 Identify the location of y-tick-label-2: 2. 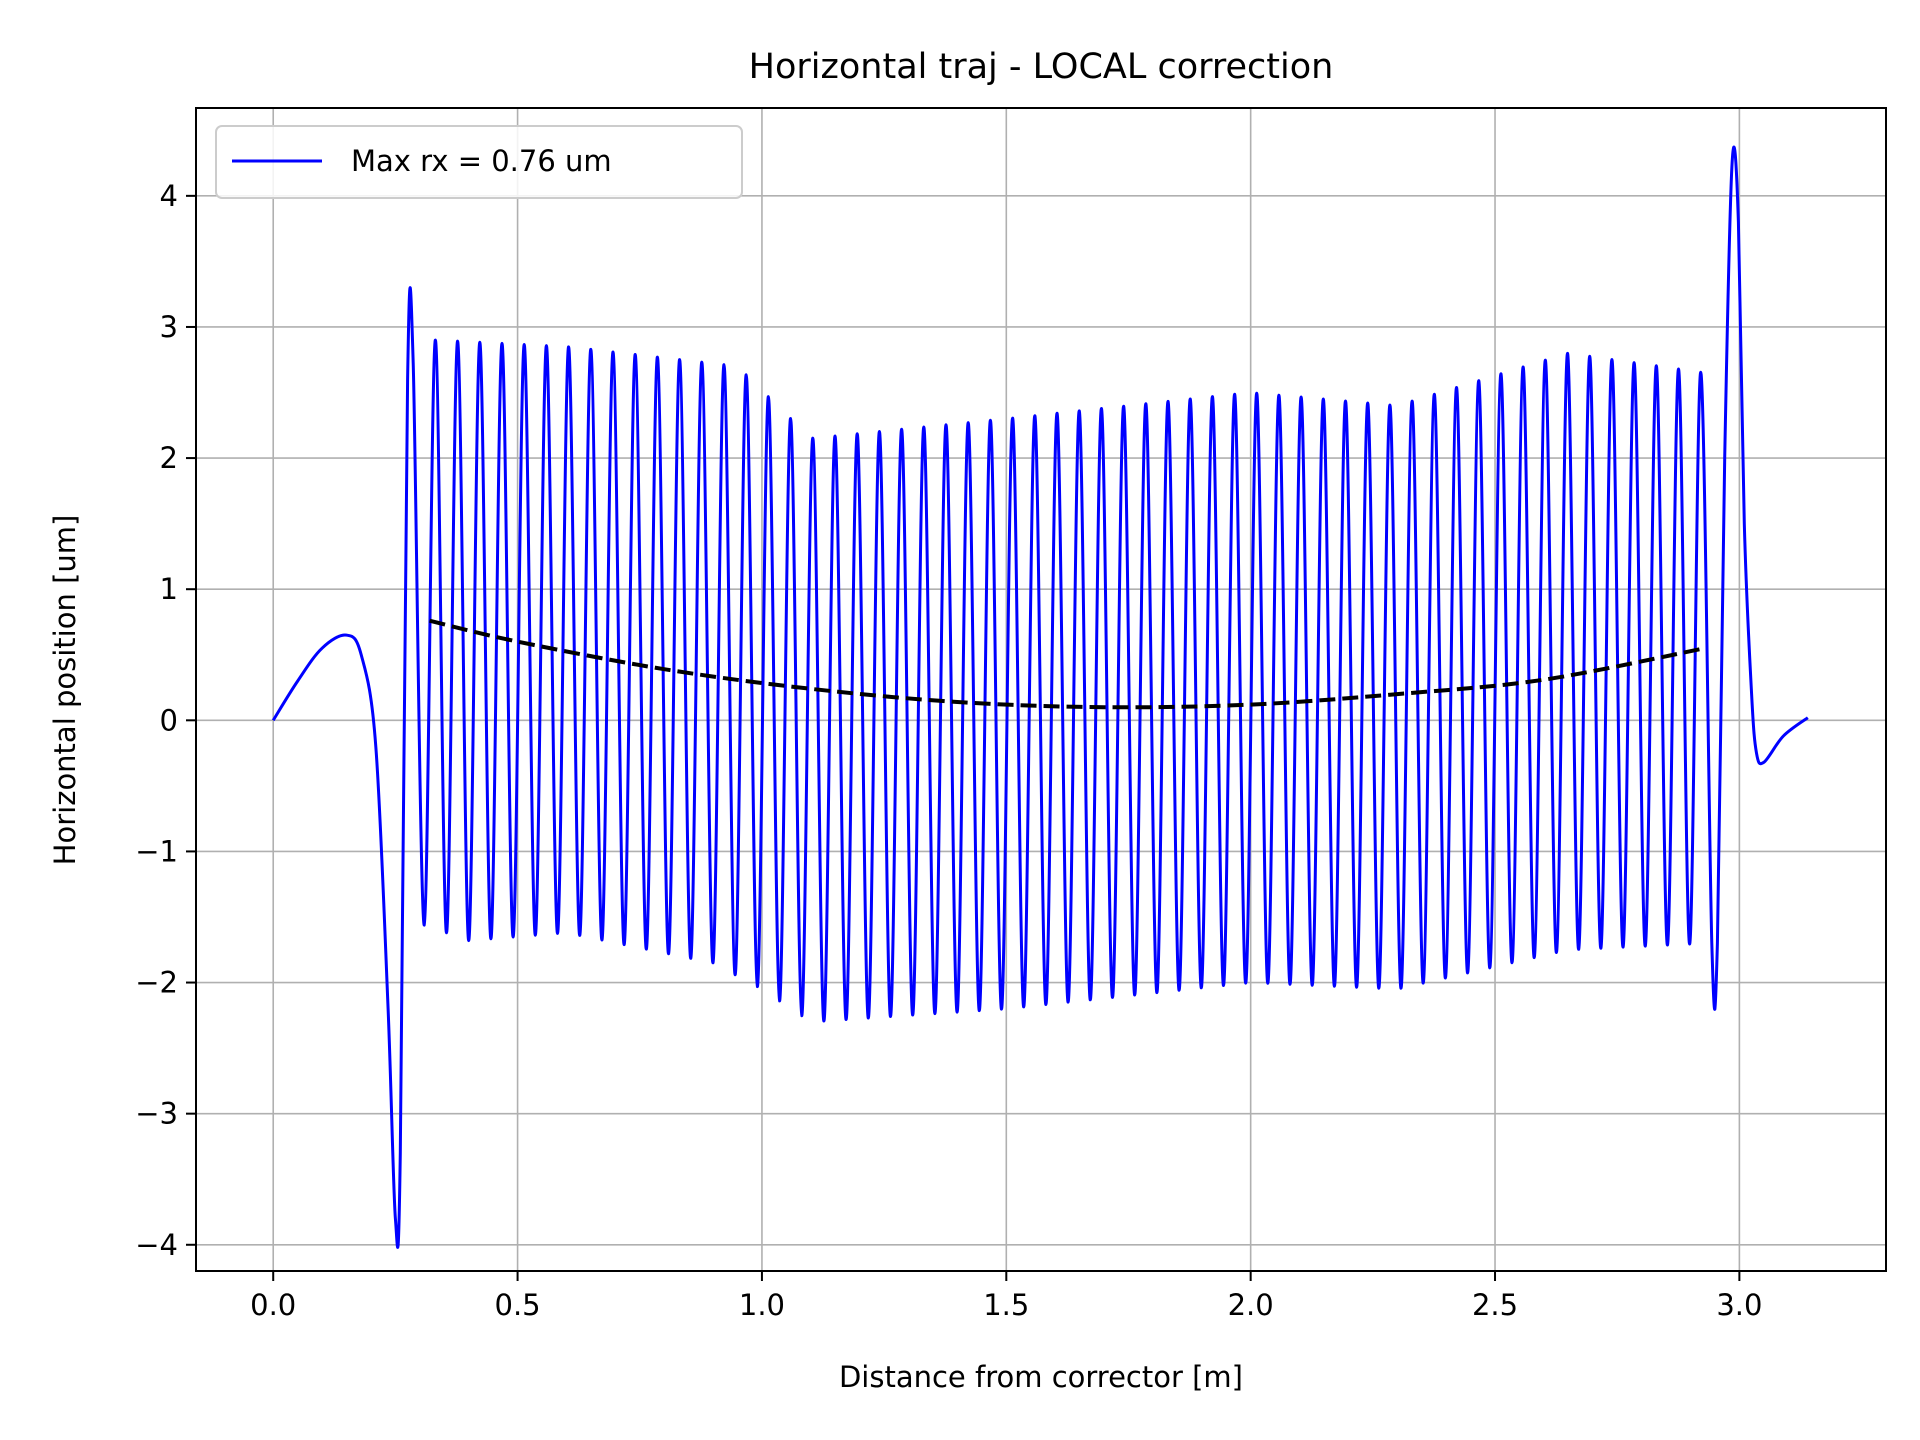
(169, 458).